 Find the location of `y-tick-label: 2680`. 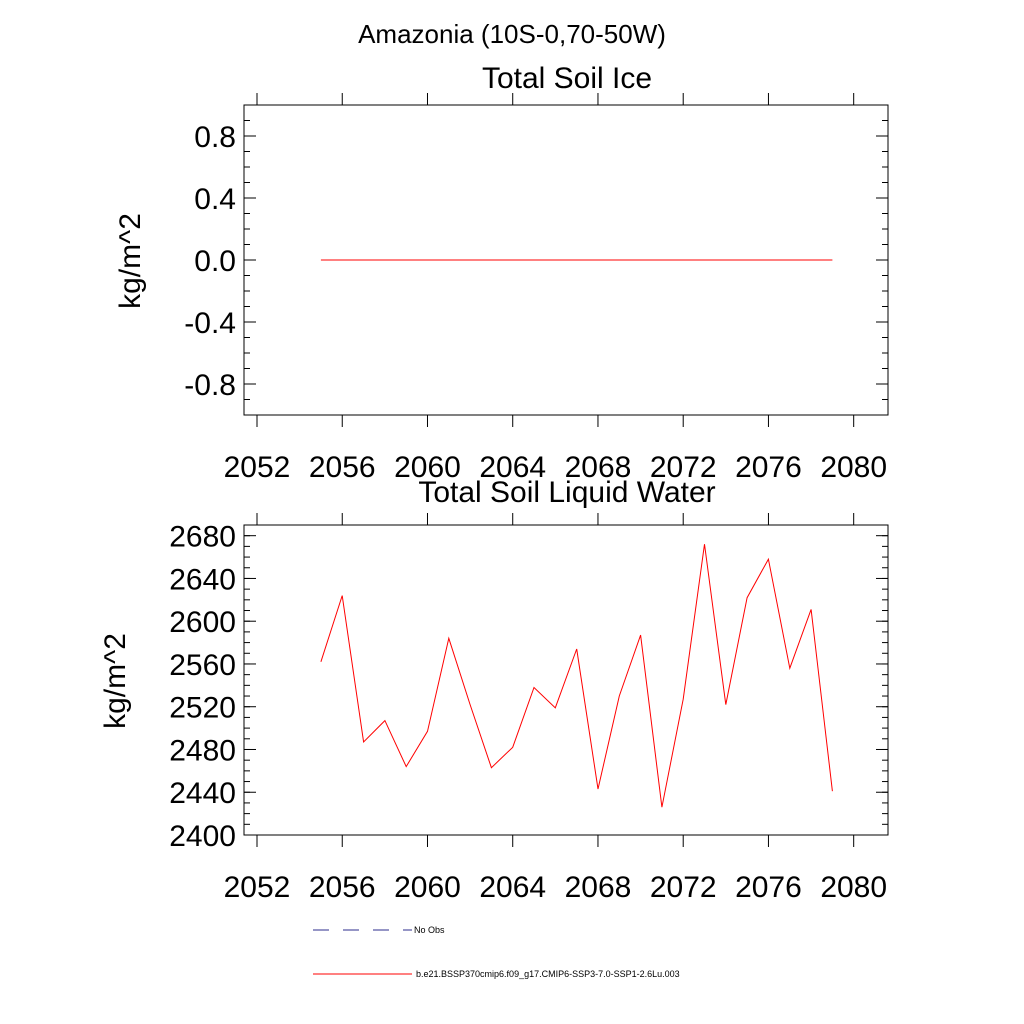

y-tick-label: 2680 is located at coordinates (202, 537).